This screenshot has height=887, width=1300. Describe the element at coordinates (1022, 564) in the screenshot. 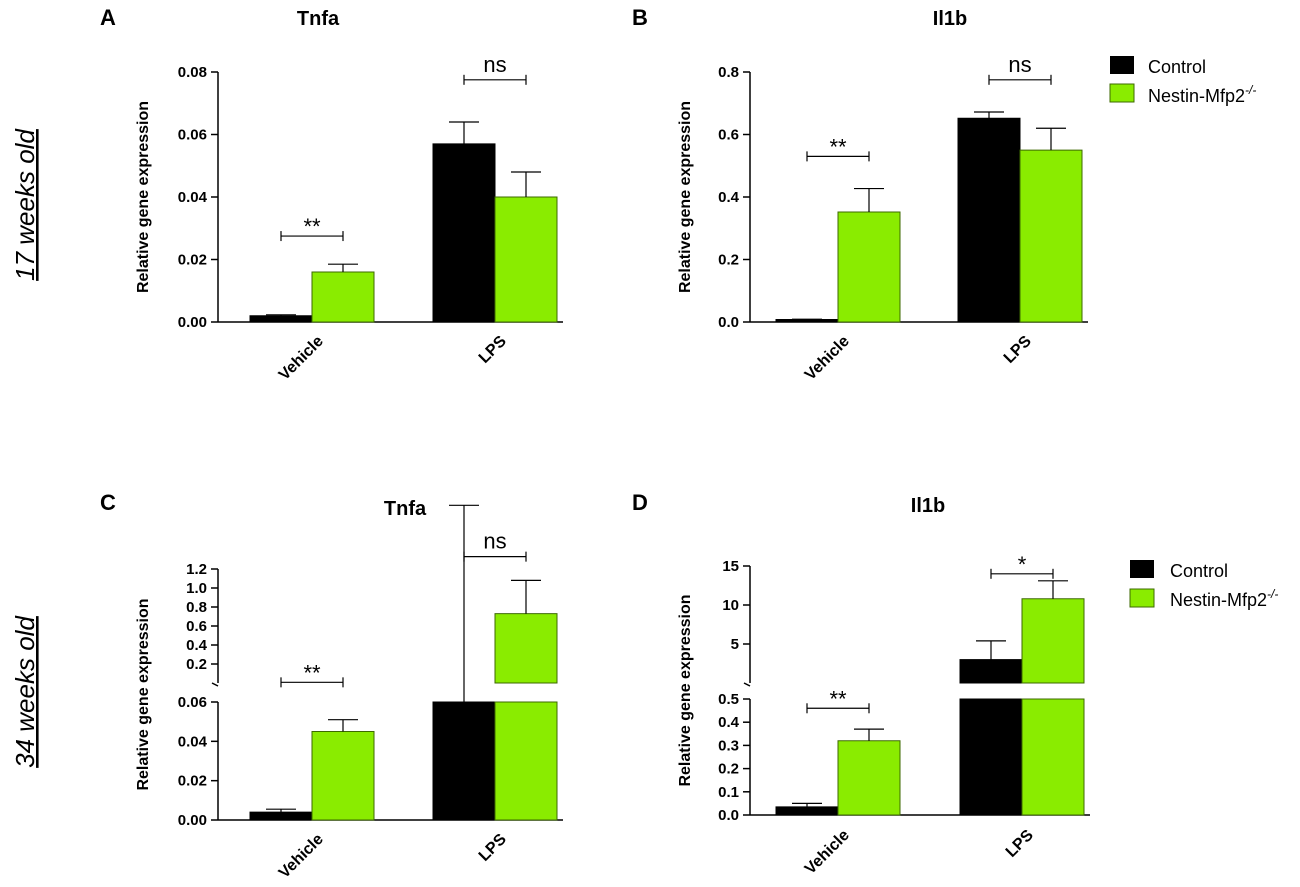

I see `significance-d-lps-label: *` at that location.